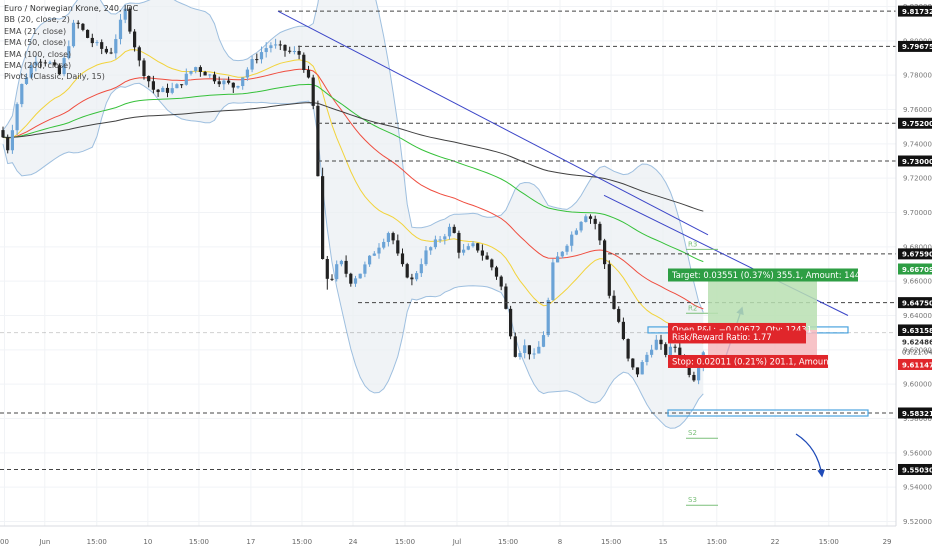  Describe the element at coordinates (38, 54) in the screenshot. I see `indicator-ema100: EMA (100, close)` at that location.